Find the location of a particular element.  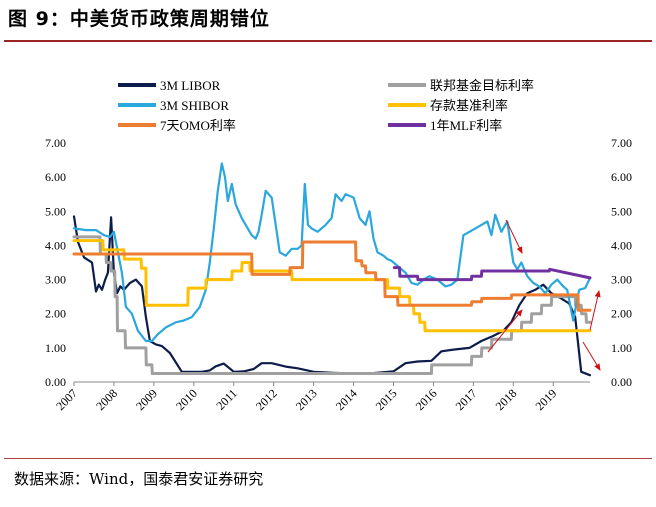

y-tick-label-left: 5.00 is located at coordinates (55, 211).